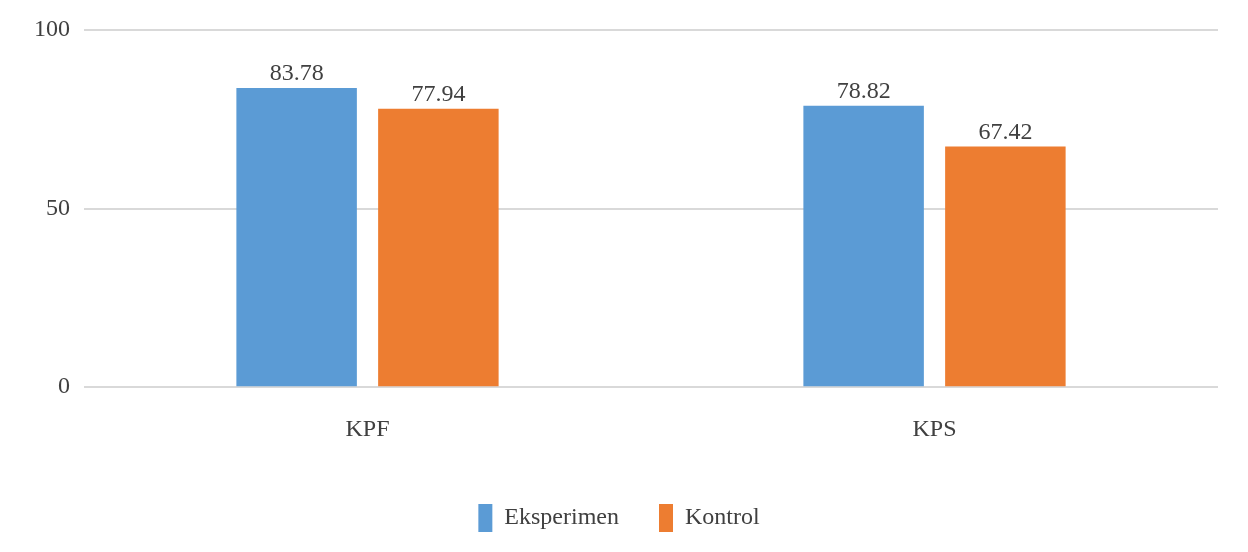 The height and width of the screenshot is (552, 1248). Describe the element at coordinates (367, 427) in the screenshot. I see `x-tick-label: KPF` at that location.